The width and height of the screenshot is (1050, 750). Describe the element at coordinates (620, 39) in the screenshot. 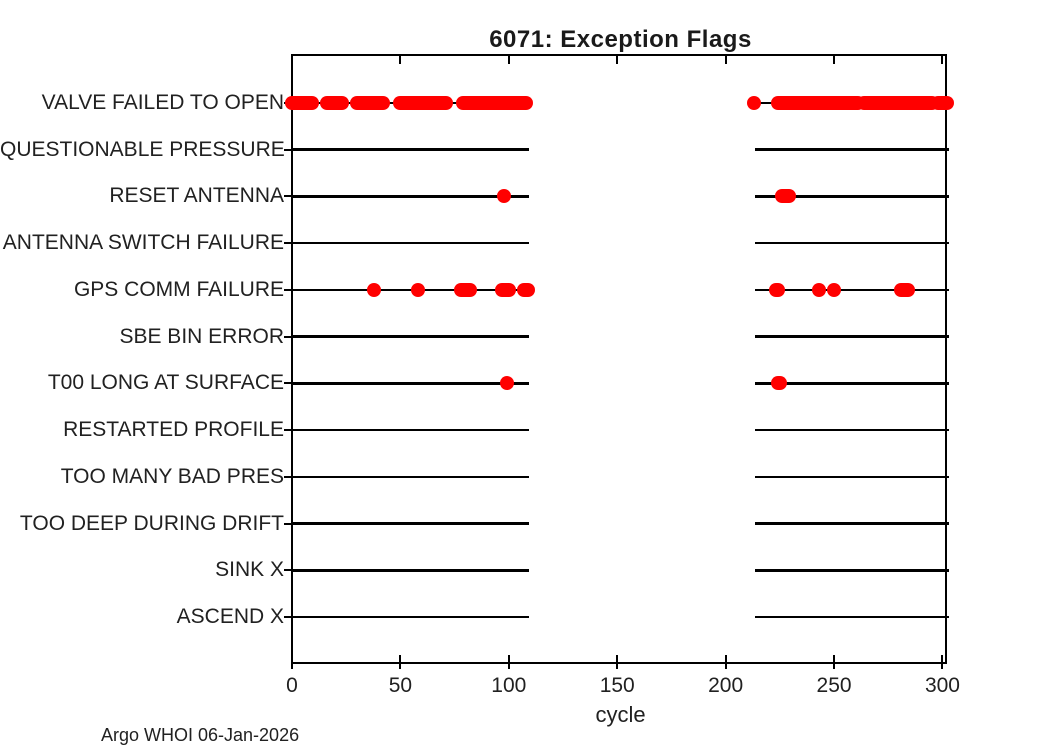

I see `chart-title: 6071: Exception Flags` at that location.